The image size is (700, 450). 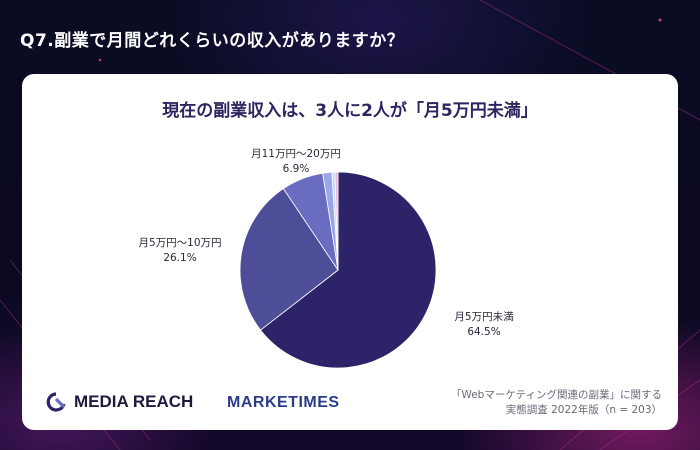 I want to click on source-line-1: 「Webマーケティング関連の副業」に関する, so click(x=556, y=395).